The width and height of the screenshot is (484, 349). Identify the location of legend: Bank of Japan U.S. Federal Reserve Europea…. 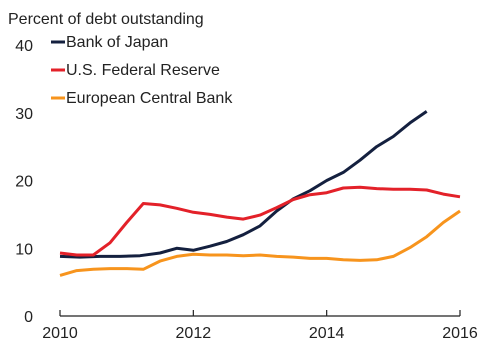
(142, 70).